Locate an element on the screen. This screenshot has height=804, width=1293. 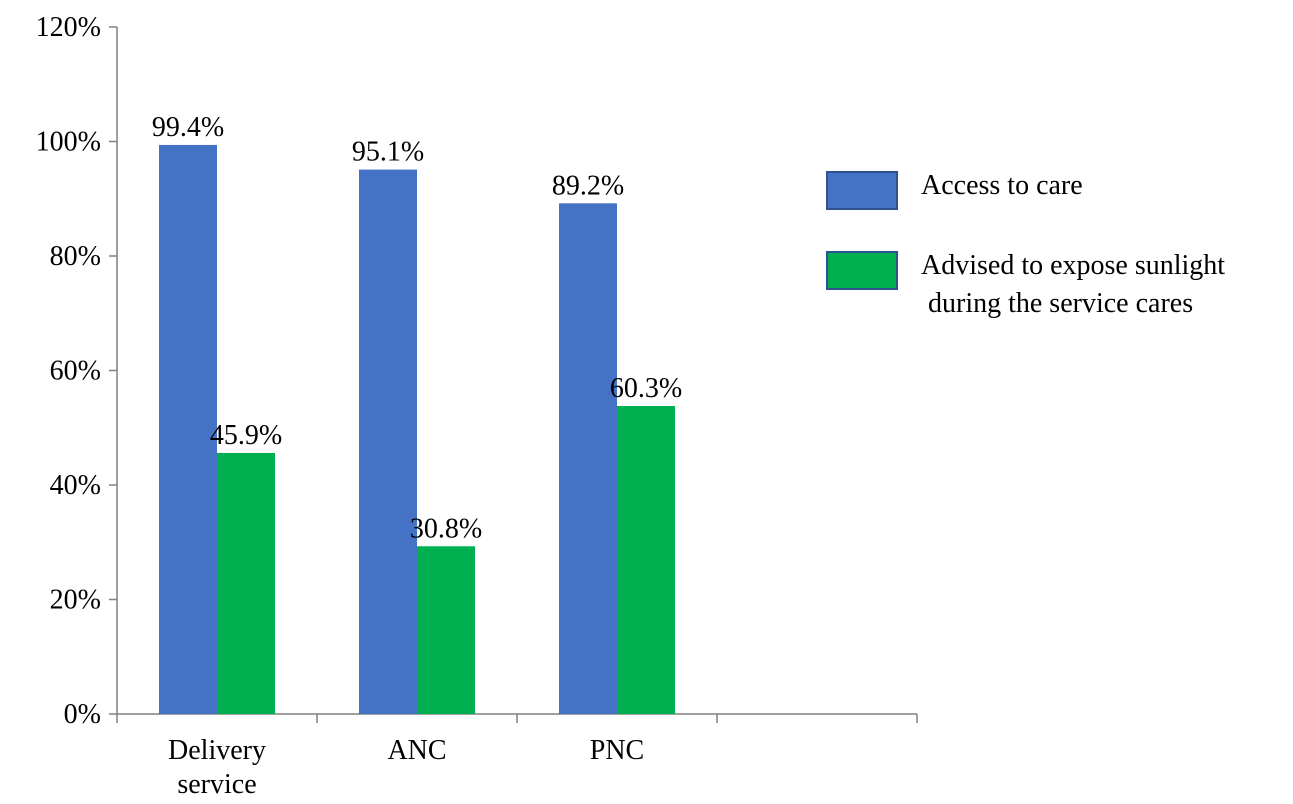
data-label: 45.9% is located at coordinates (246, 435).